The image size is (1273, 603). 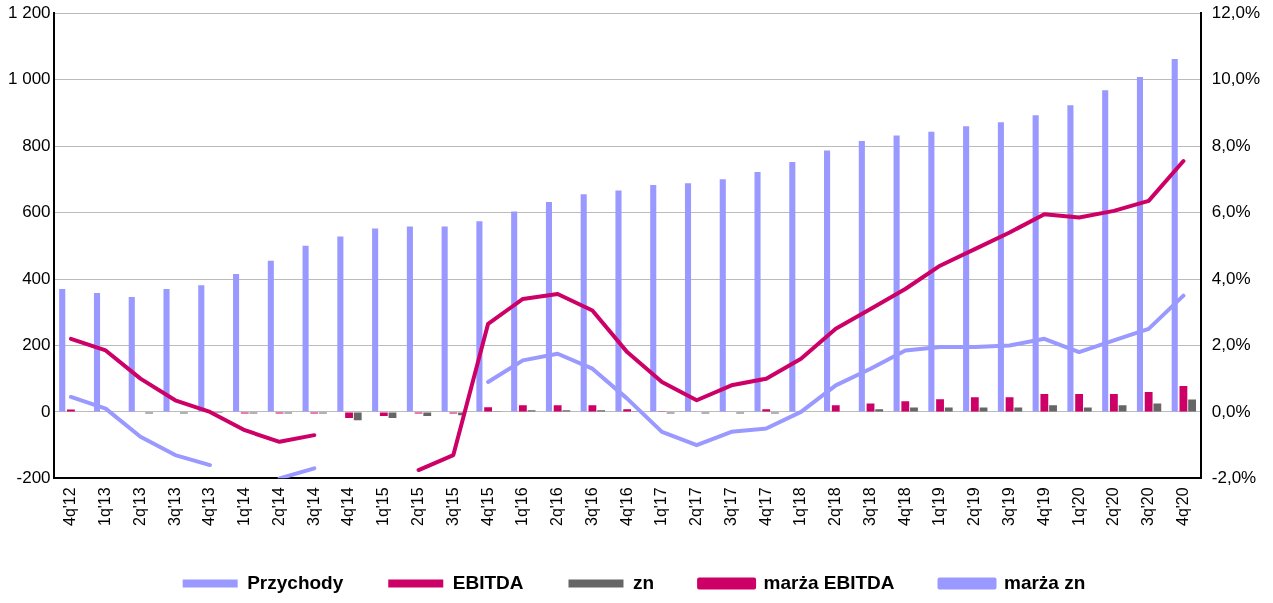 What do you see at coordinates (661, 507) in the screenshot?
I see `x-tick-label: 1q'17` at bounding box center [661, 507].